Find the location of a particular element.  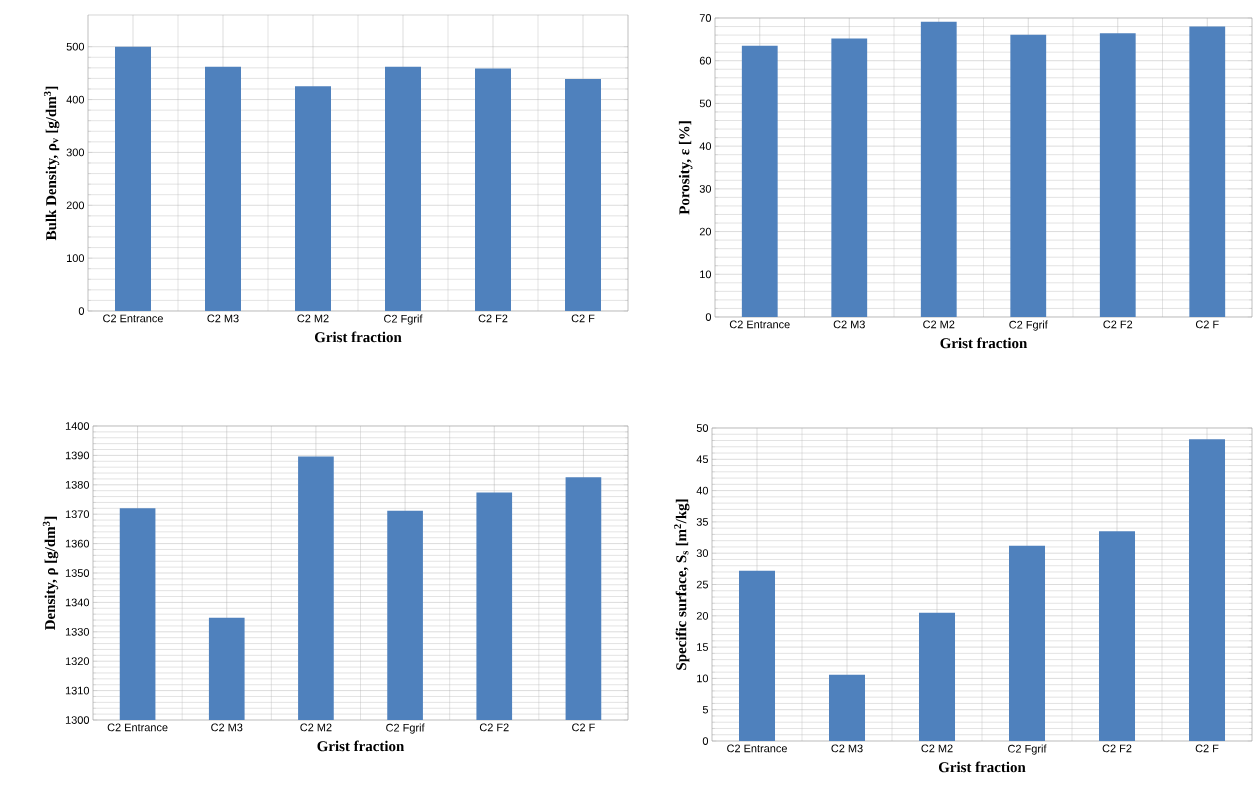

y-tick-label: 1400 is located at coordinates (77, 426).